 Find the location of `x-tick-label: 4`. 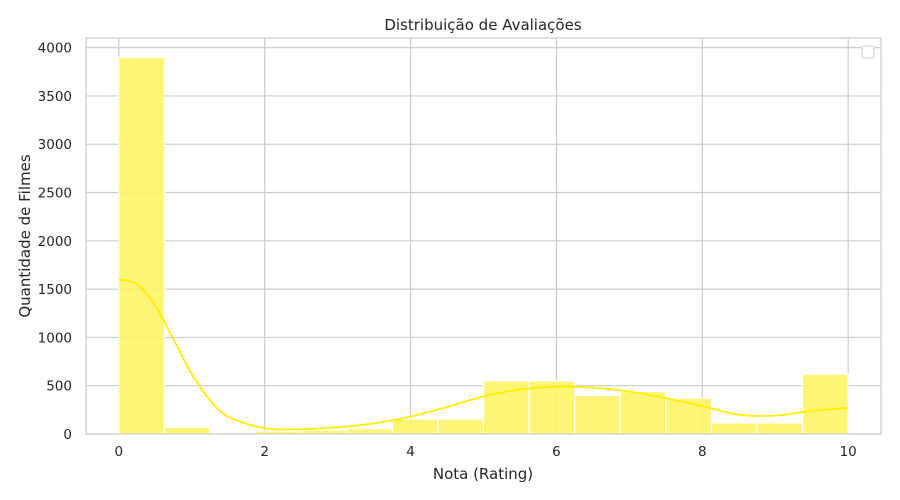

x-tick-label: 4 is located at coordinates (410, 452).